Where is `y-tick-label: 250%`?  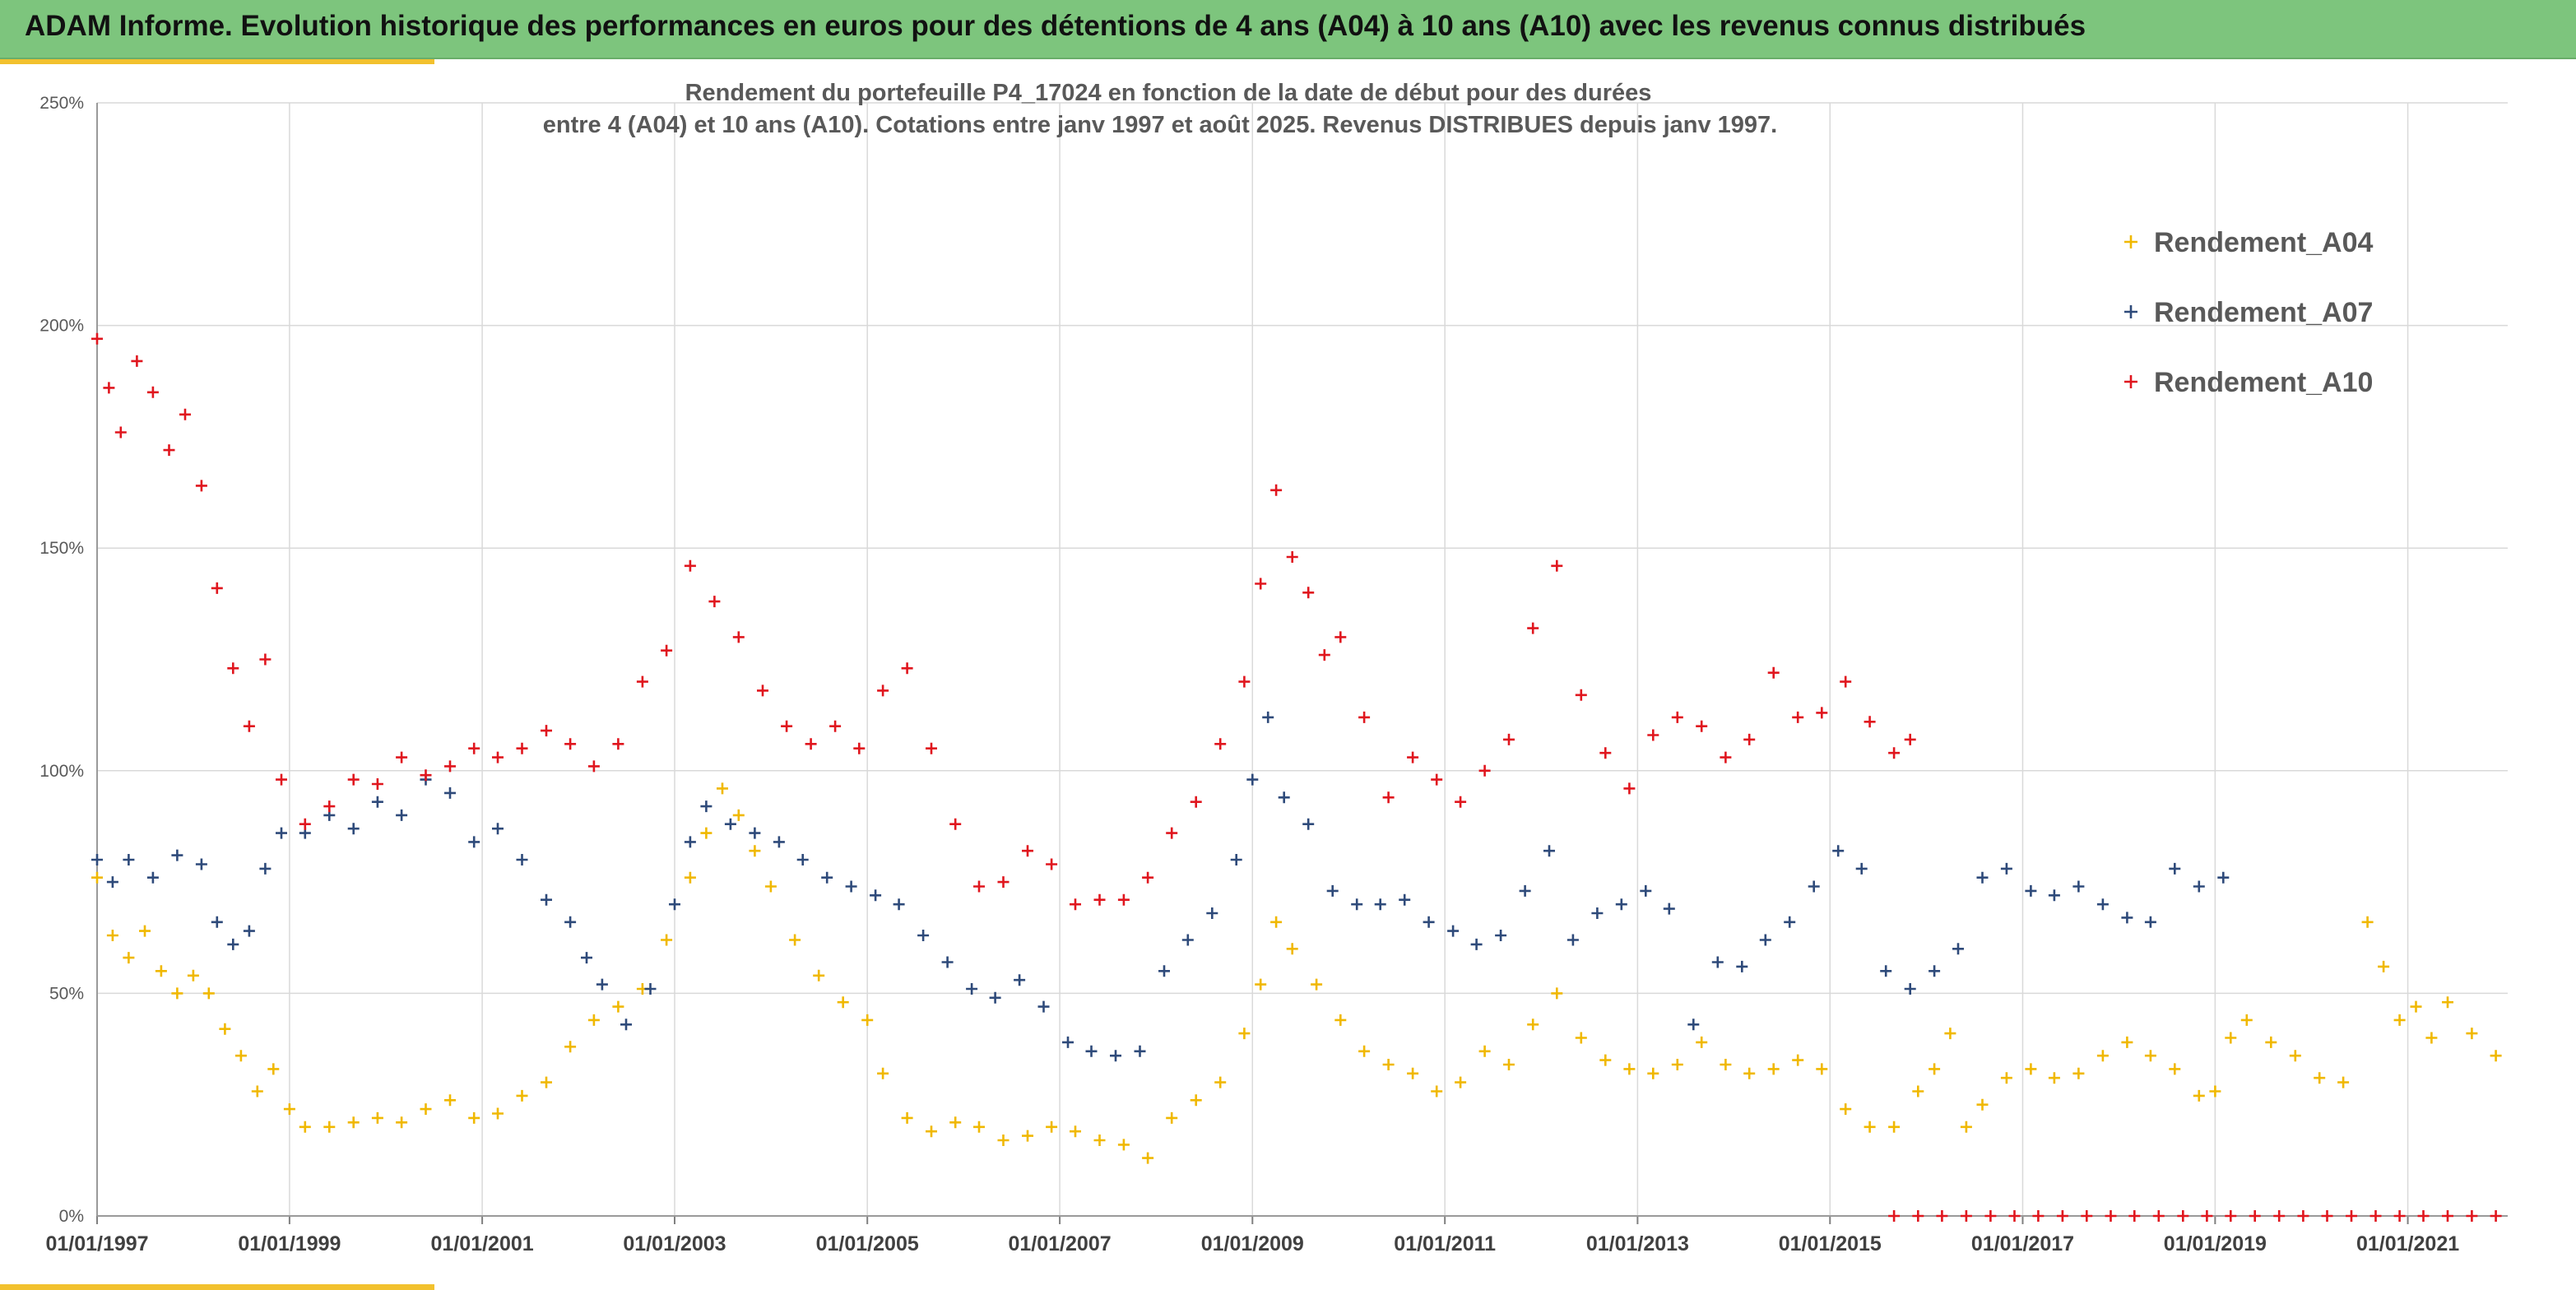
y-tick-label: 250% is located at coordinates (62, 103).